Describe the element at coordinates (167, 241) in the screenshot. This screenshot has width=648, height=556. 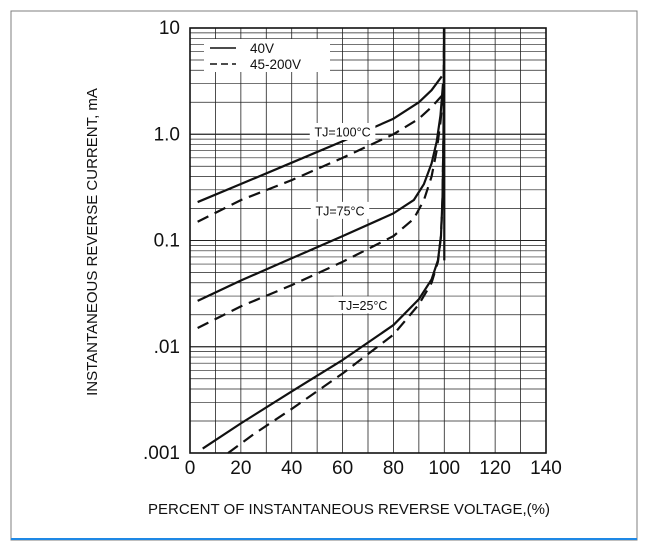
I see `y-tick-label: 0.1` at that location.